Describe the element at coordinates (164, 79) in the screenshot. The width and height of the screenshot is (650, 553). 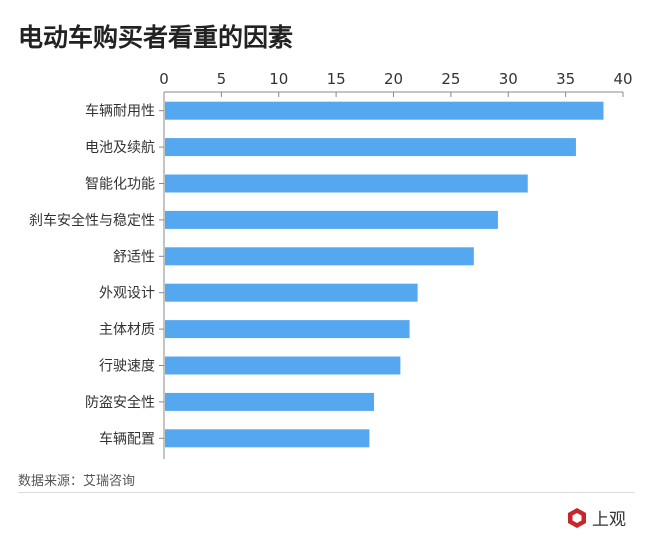
I see `x-tick-label: 0` at that location.